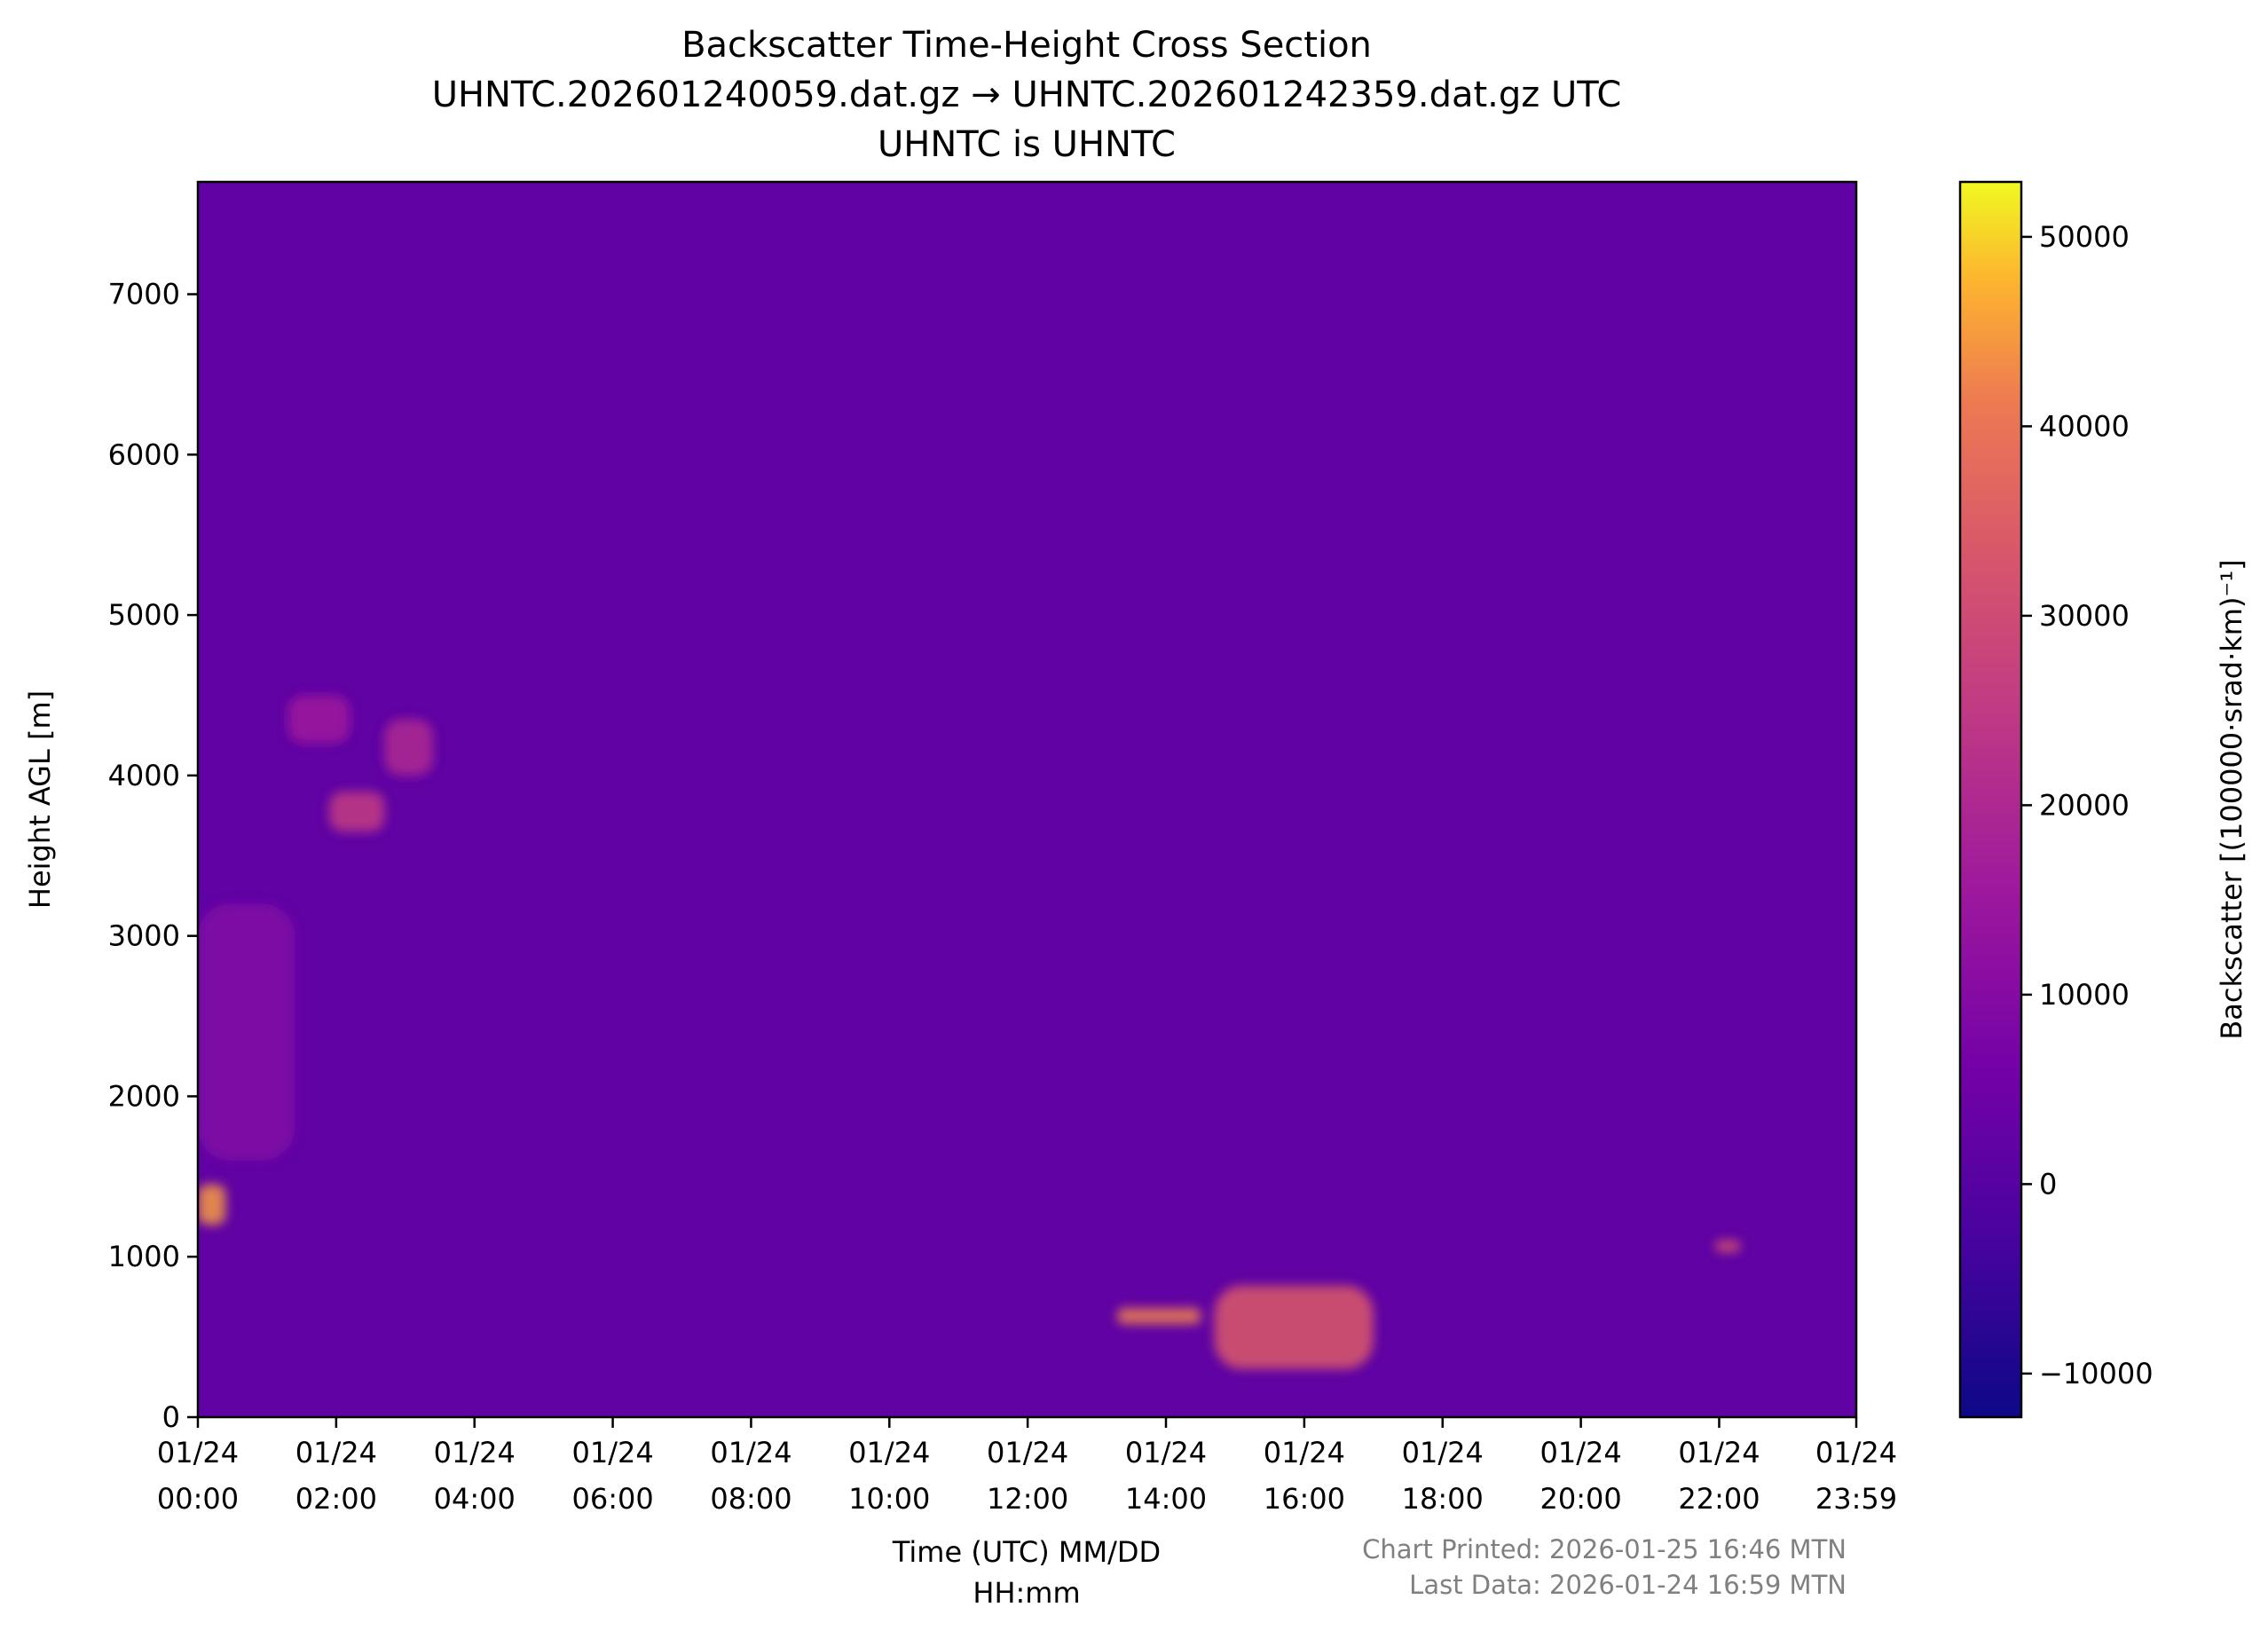  I want to click on colorbar-axis: −10000 0 10000 20000 30000 40000 50000, so click(2088, 806).